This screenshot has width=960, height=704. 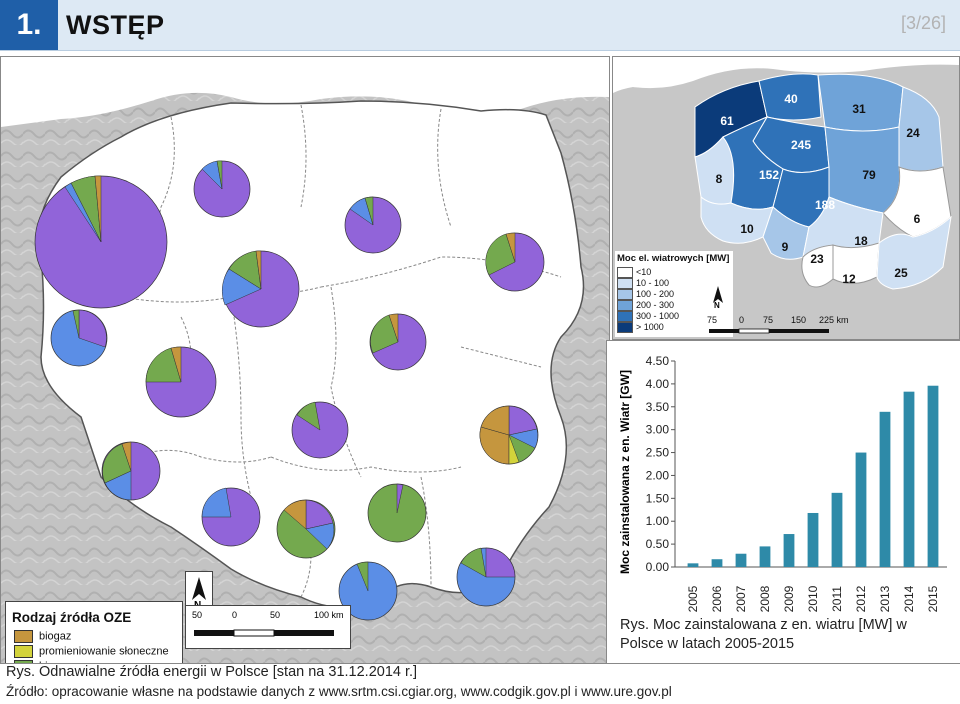 I want to click on bar-2011, so click(x=837, y=529).